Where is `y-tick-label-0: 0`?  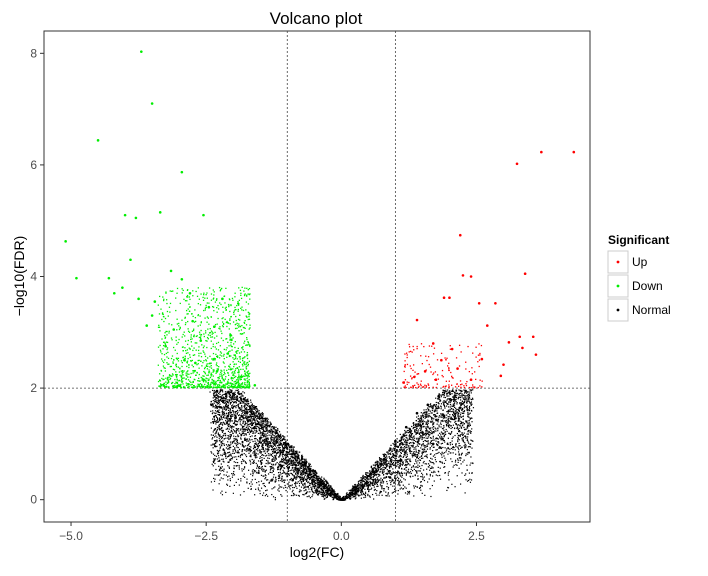
y-tick-label-0: 0 is located at coordinates (33, 500).